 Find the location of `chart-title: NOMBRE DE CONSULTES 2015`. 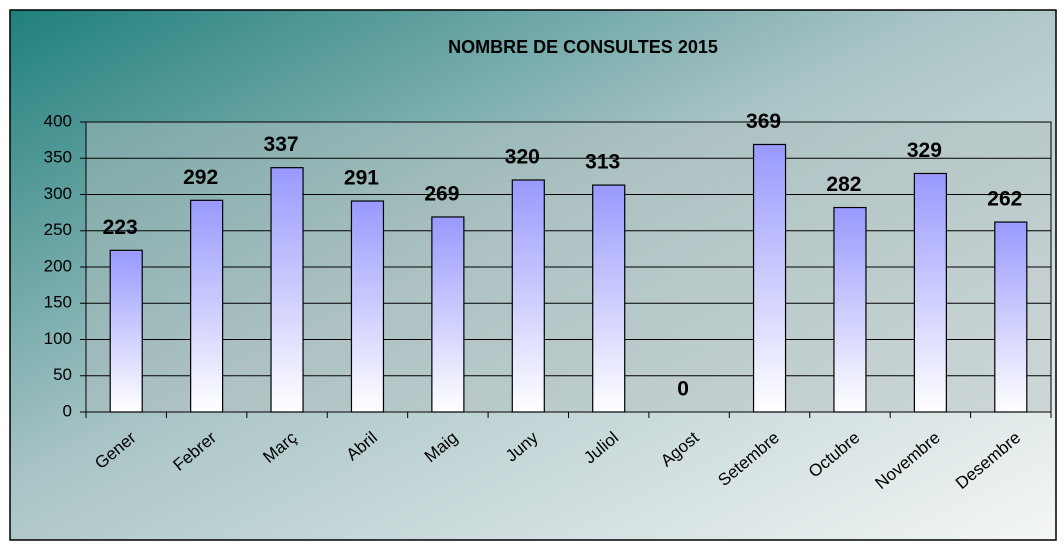

chart-title: NOMBRE DE CONSULTES 2015 is located at coordinates (583, 47).